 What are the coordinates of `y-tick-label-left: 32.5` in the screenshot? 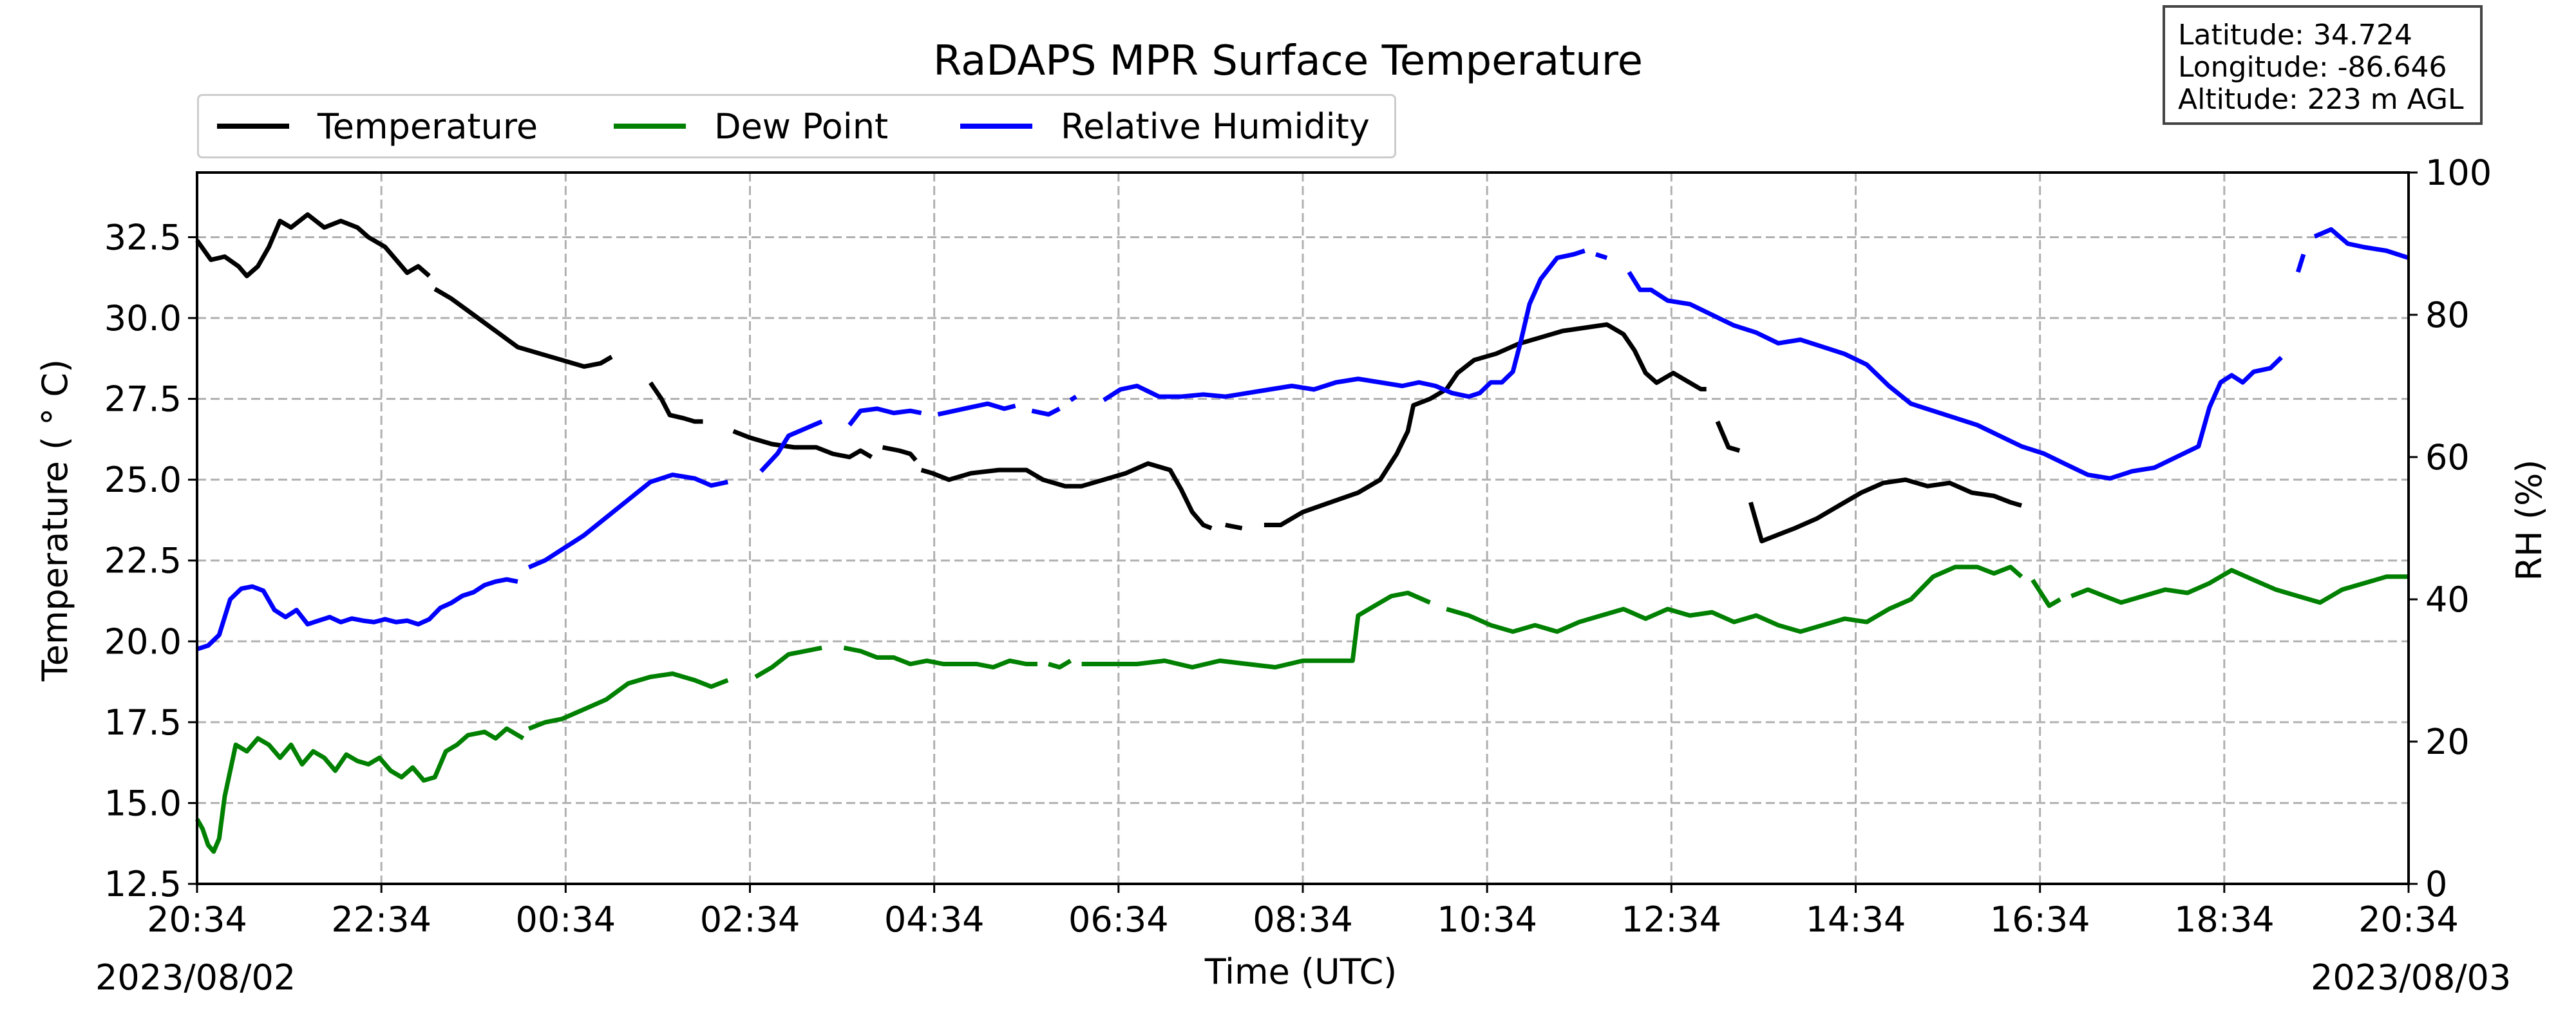 It's located at (143, 238).